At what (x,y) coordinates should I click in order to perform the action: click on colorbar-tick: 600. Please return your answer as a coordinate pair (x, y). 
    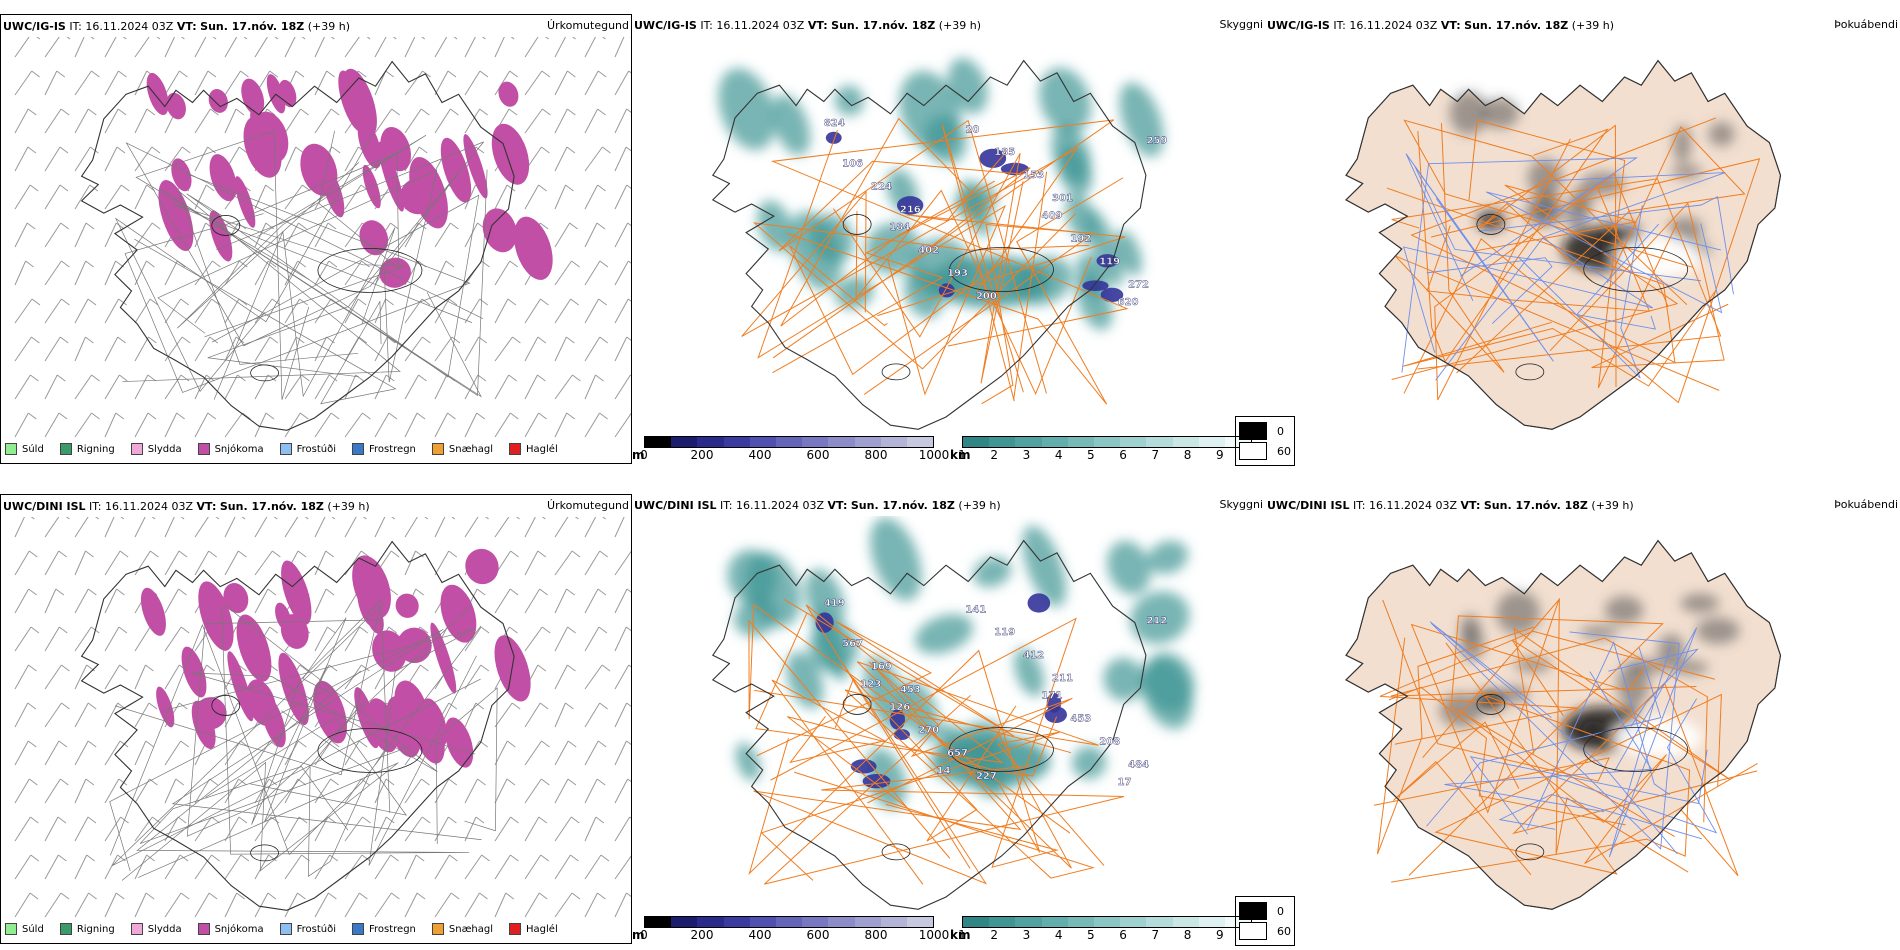
    Looking at the image, I should click on (818, 935).